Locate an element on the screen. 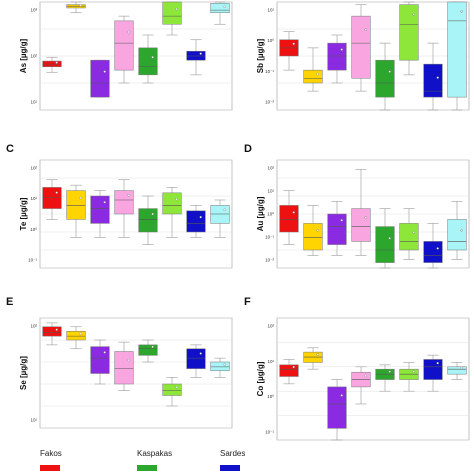 The image size is (474, 474). y-tick-label: 10⁰ is located at coordinates (270, 396).